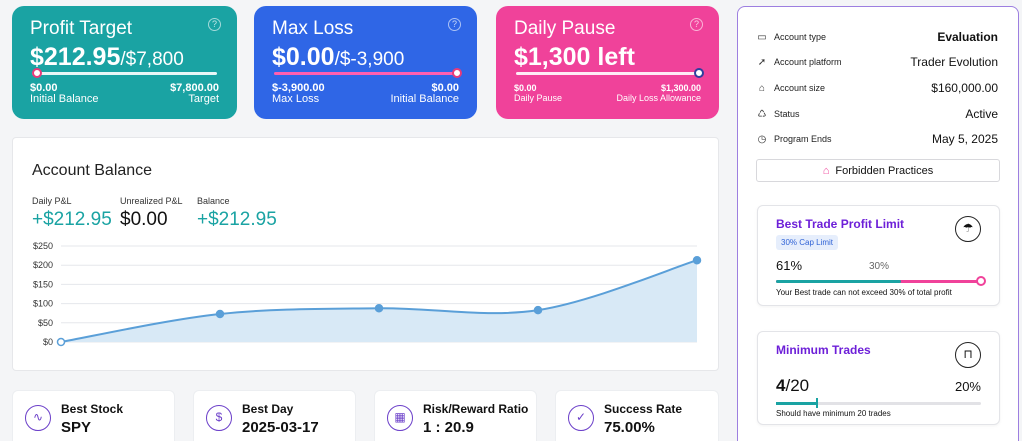 Image resolution: width=1022 pixels, height=441 pixels. Describe the element at coordinates (968, 355) in the screenshot. I see `door-icon: ⊓` at that location.